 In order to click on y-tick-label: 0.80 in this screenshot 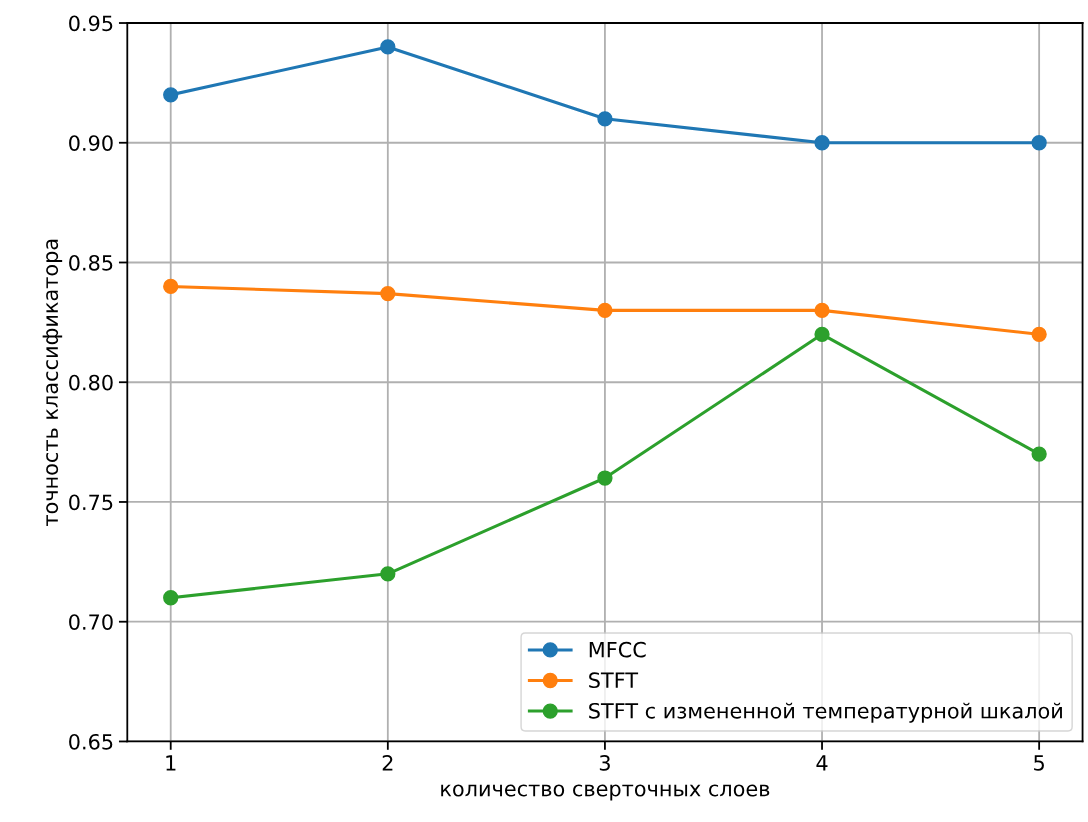, I will do `click(91, 382)`.